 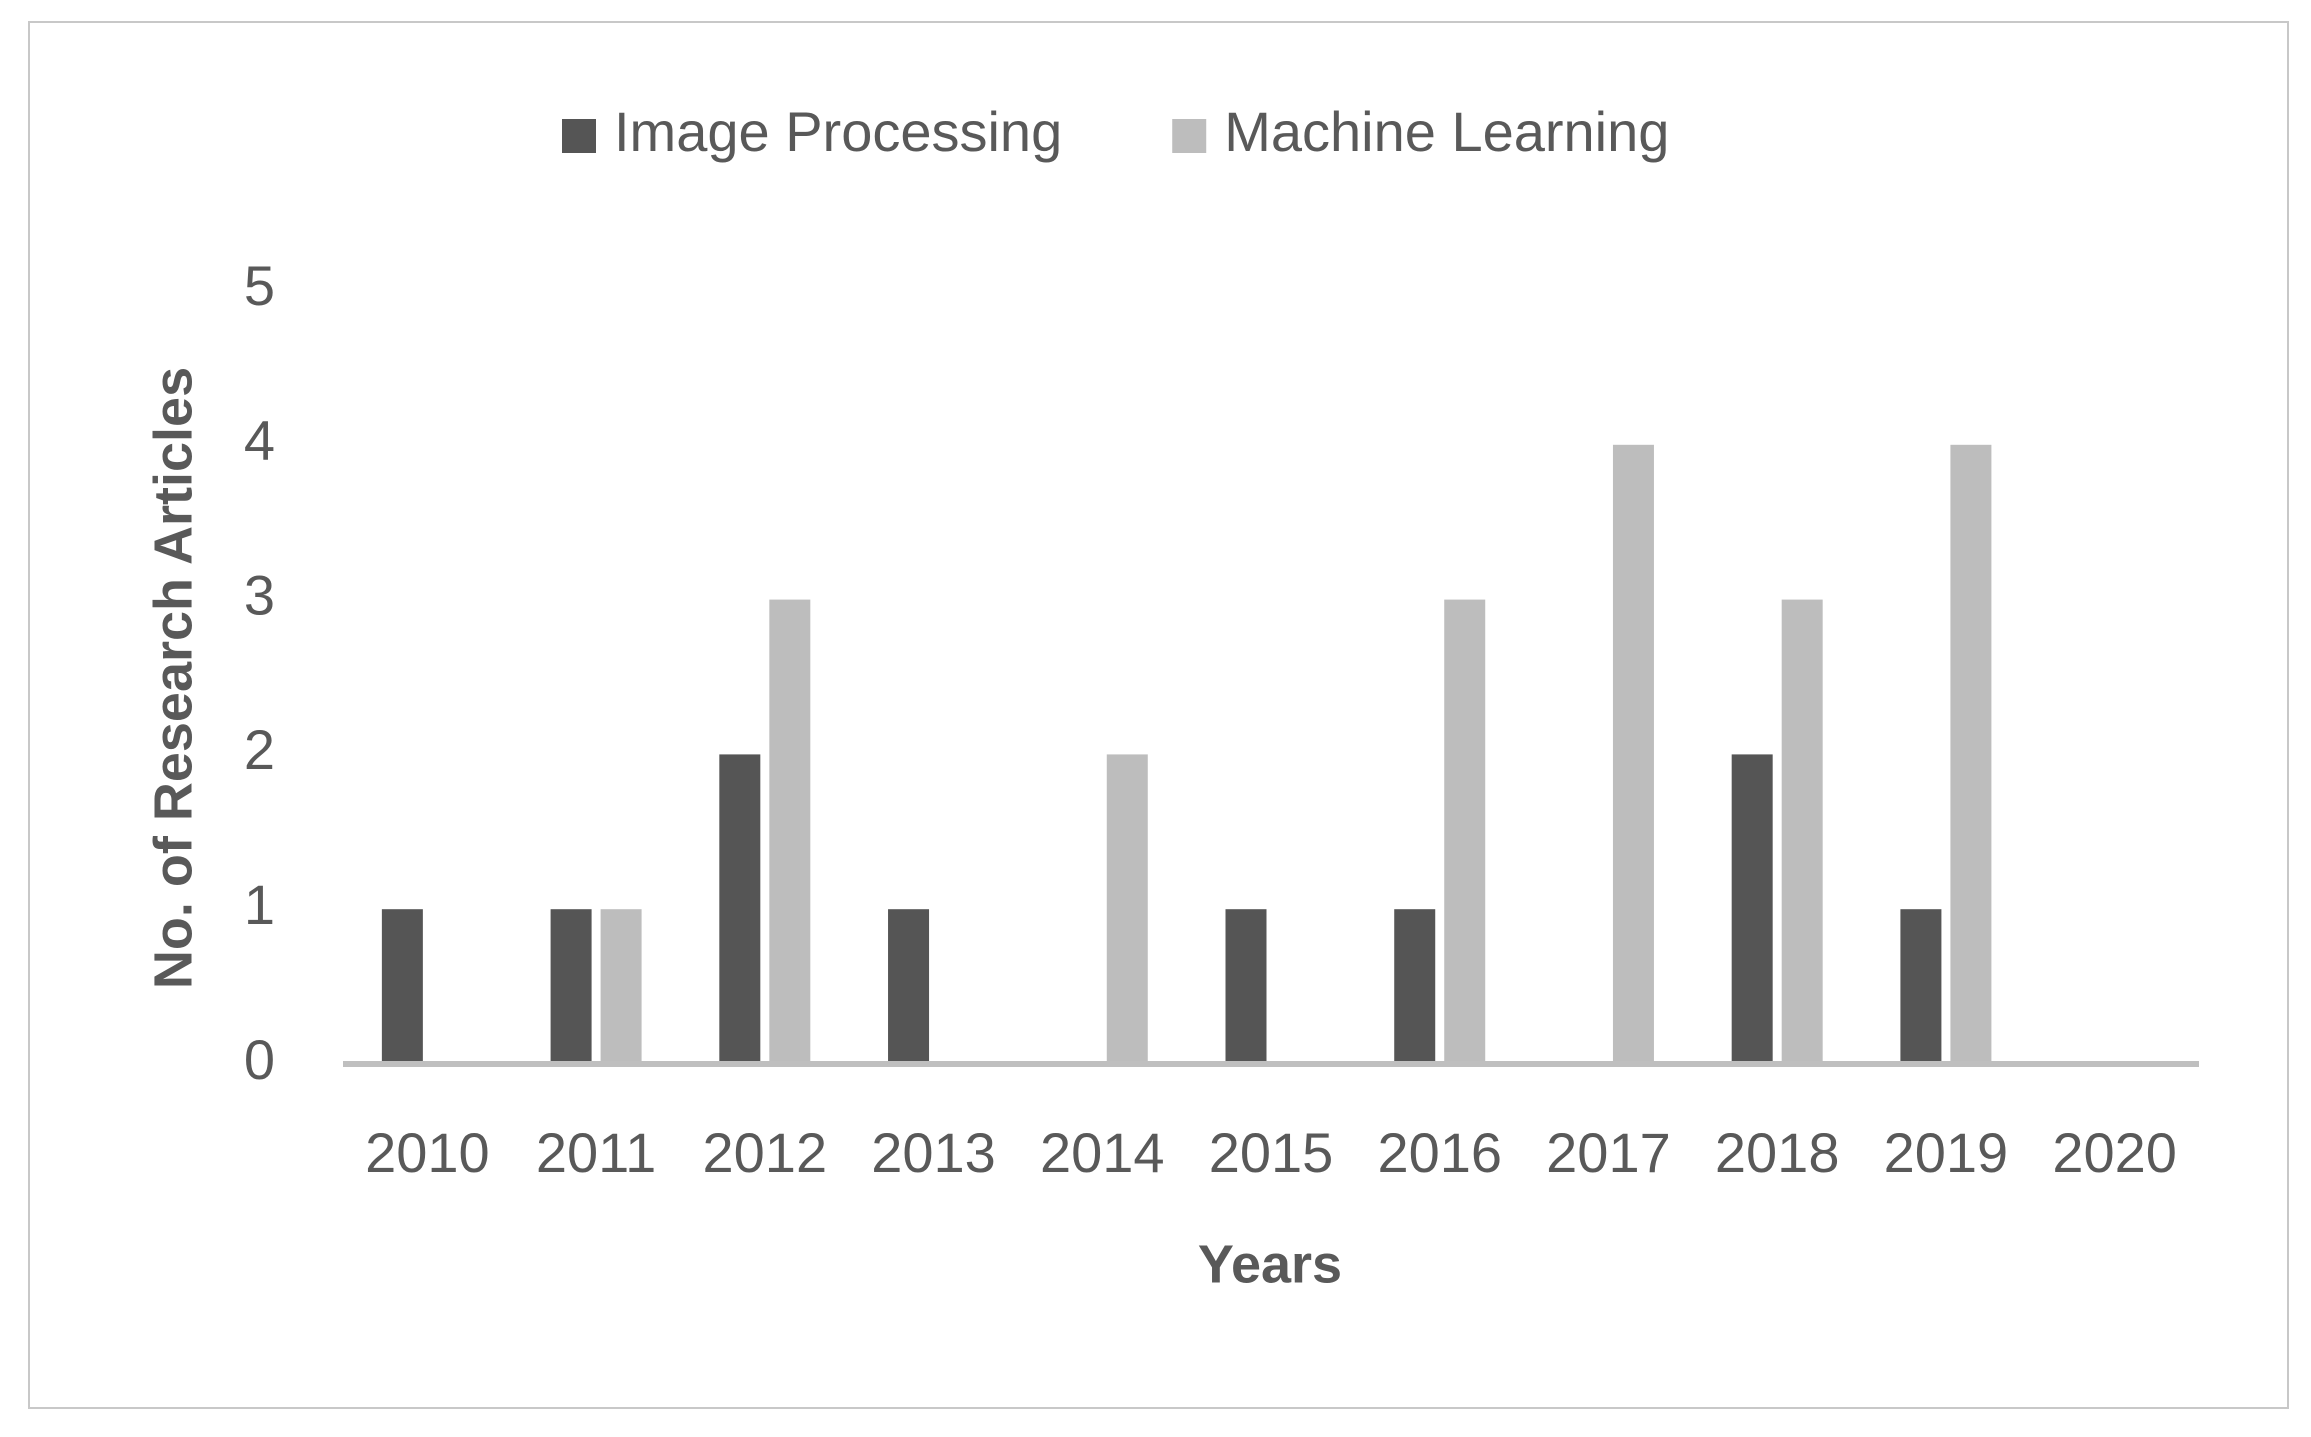 What do you see at coordinates (1102, 1152) in the screenshot?
I see `x-tick-label: 2014` at bounding box center [1102, 1152].